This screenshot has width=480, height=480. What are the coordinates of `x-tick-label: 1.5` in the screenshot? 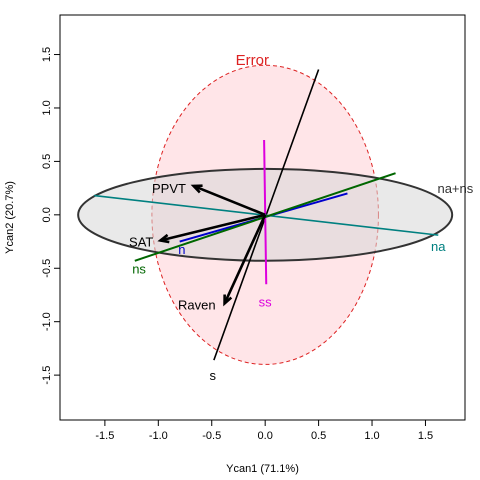 It's located at (425, 436).